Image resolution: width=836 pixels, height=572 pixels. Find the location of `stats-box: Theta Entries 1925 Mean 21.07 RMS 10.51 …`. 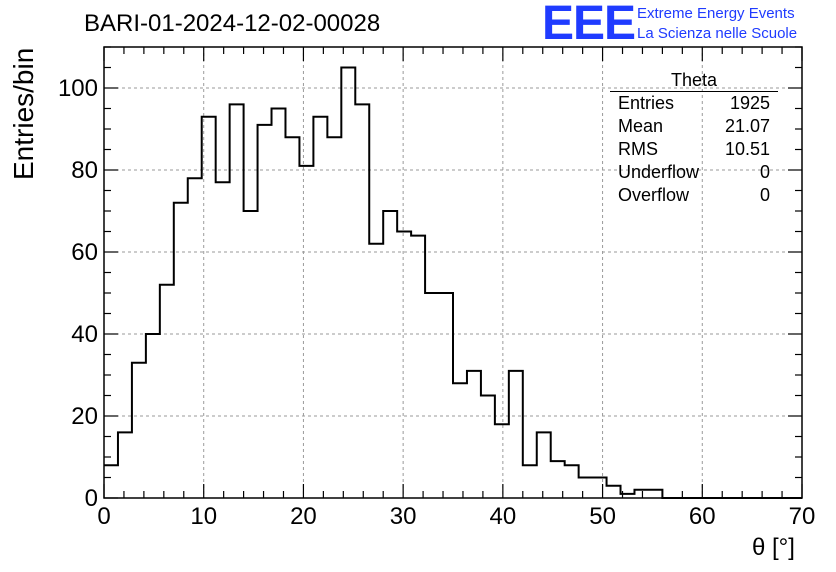

stats-box: Theta Entries 1925 Mean 21.07 RMS 10.51 … is located at coordinates (694, 138).